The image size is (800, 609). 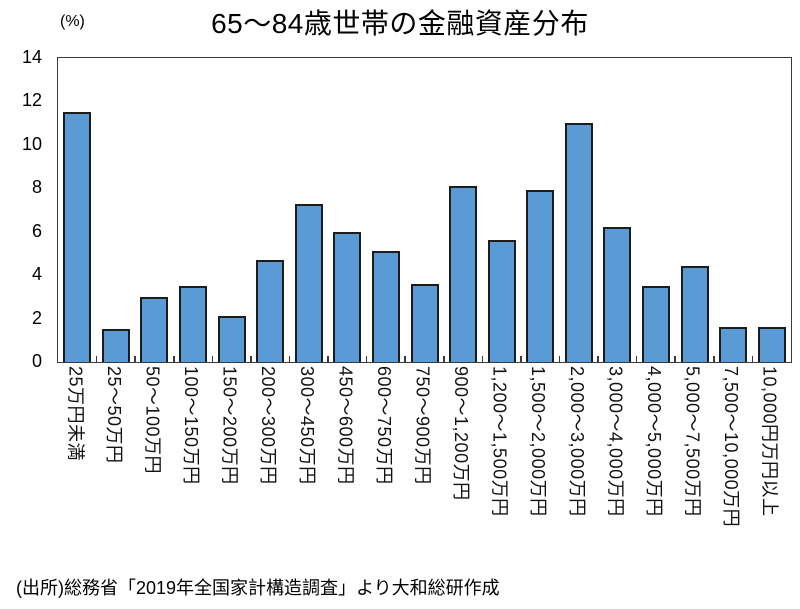 What do you see at coordinates (400, 23) in the screenshot?
I see `chart-title: 65～84歳世帯の金融資産分布` at bounding box center [400, 23].